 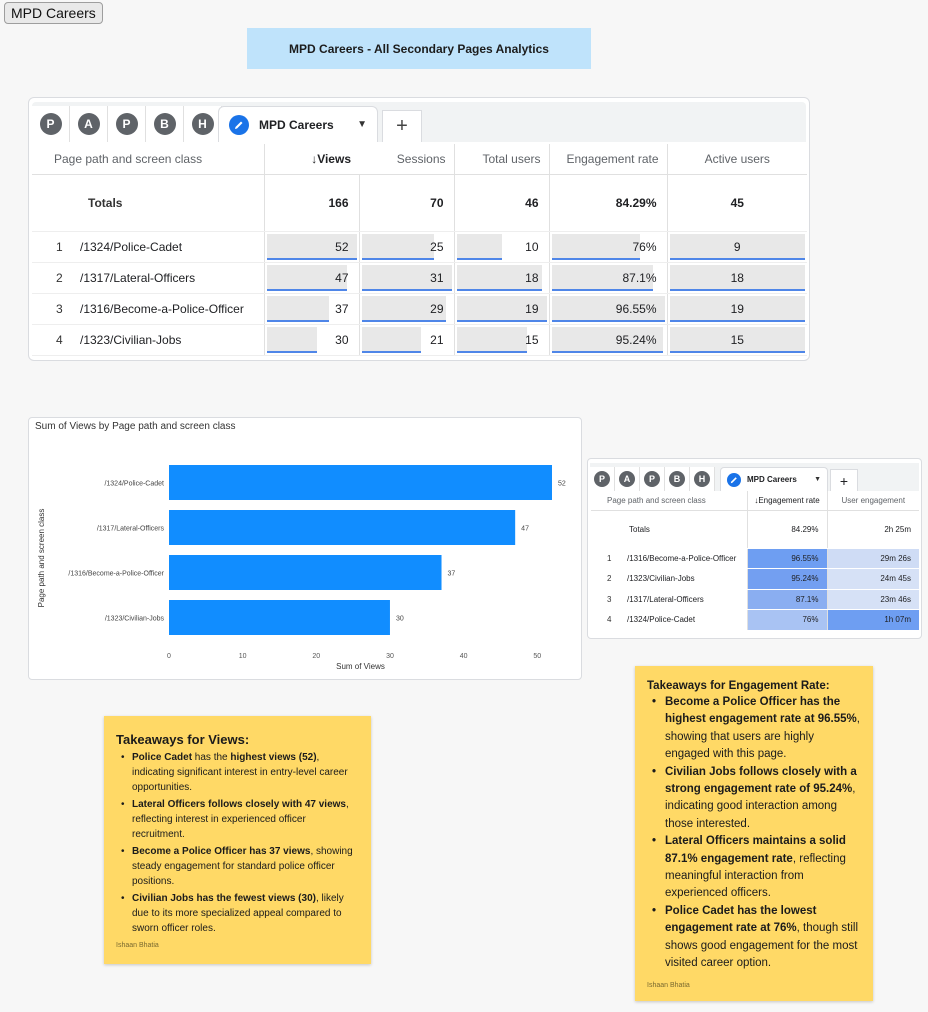 I want to click on row-index: 2, so click(x=54, y=278).